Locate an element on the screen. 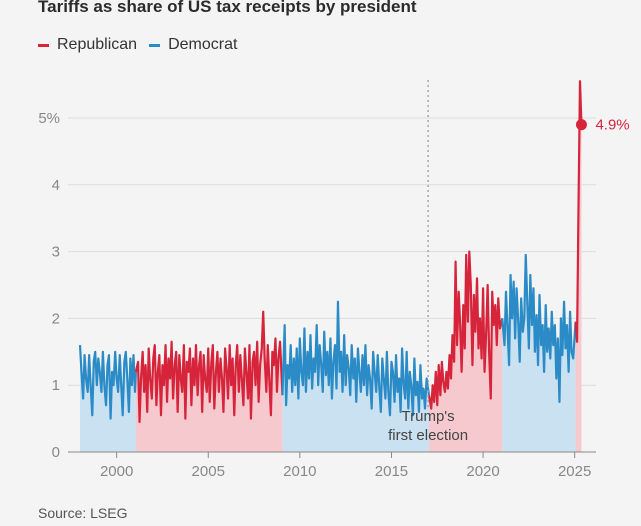  y-tick-label-4: 4 is located at coordinates (56, 185).